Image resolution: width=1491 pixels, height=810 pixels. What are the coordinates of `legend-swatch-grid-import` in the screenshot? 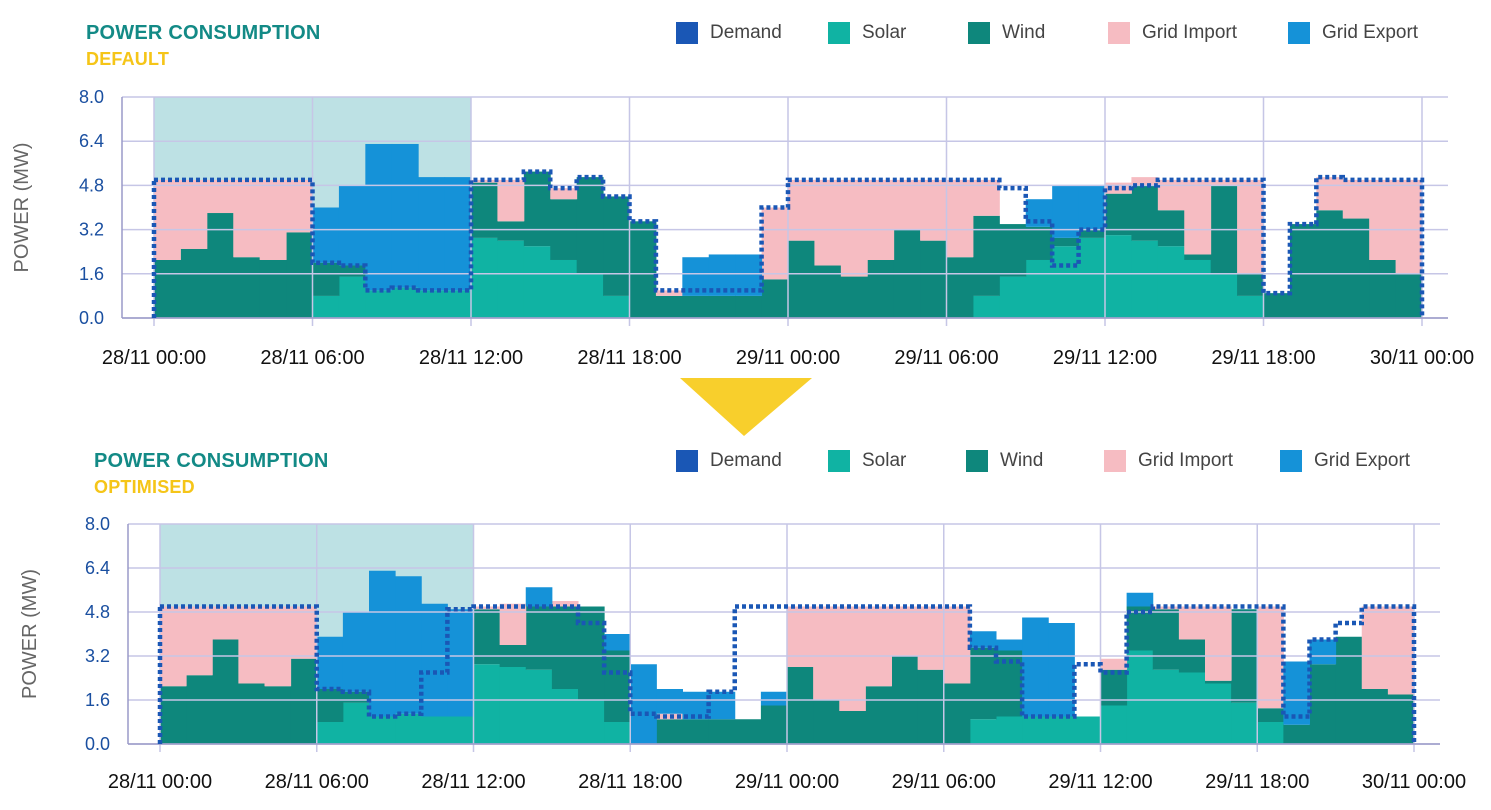 It's located at (1119, 33).